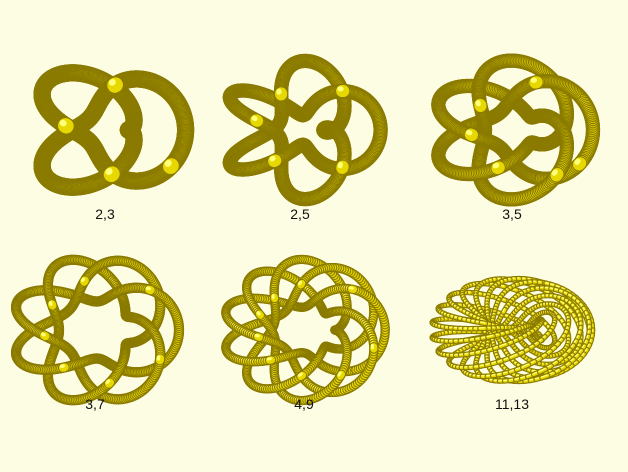 The image size is (628, 472). I want to click on torus-knot-2-5-render, so click(305, 130).